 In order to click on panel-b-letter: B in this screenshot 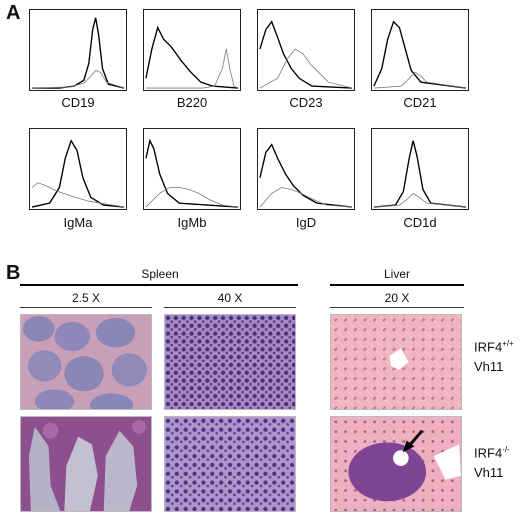, I will do `click(13, 273)`.